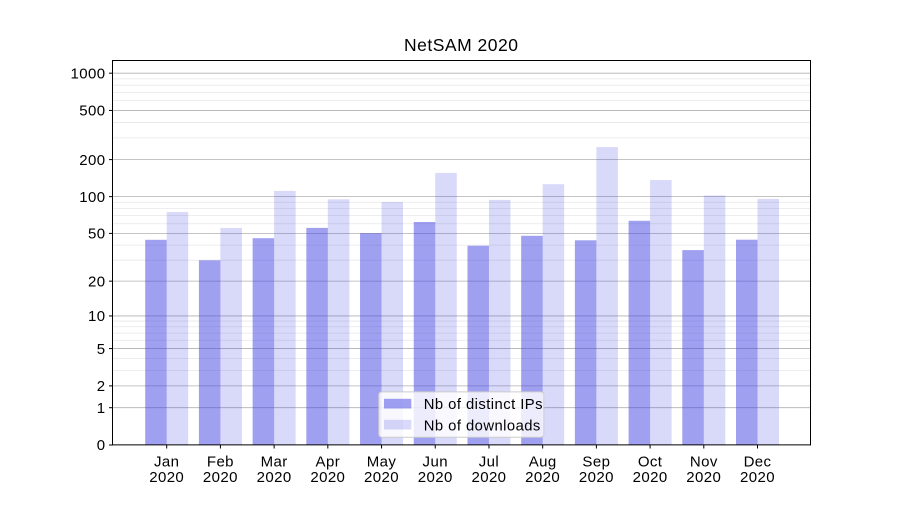  Describe the element at coordinates (704, 462) in the screenshot. I see `svg-text: Nov` at that location.